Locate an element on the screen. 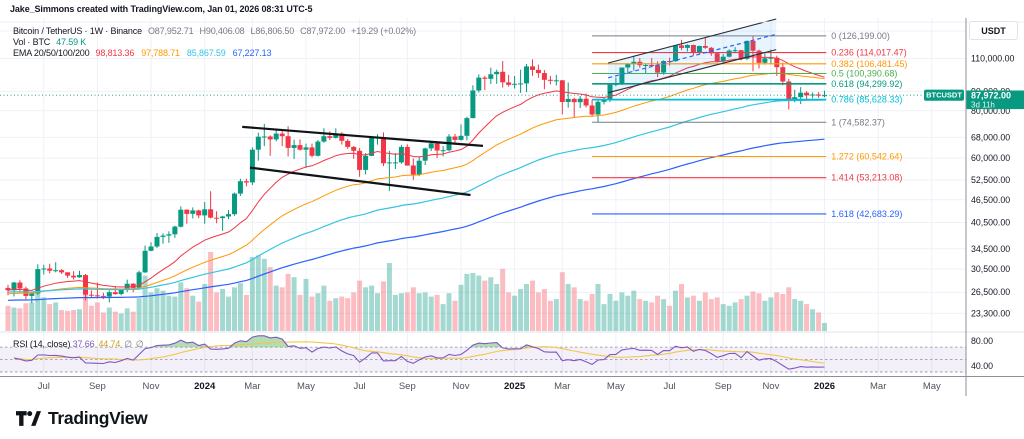 The height and width of the screenshot is (439, 1024). price-axis-label: 34,500.00 is located at coordinates (990, 249).